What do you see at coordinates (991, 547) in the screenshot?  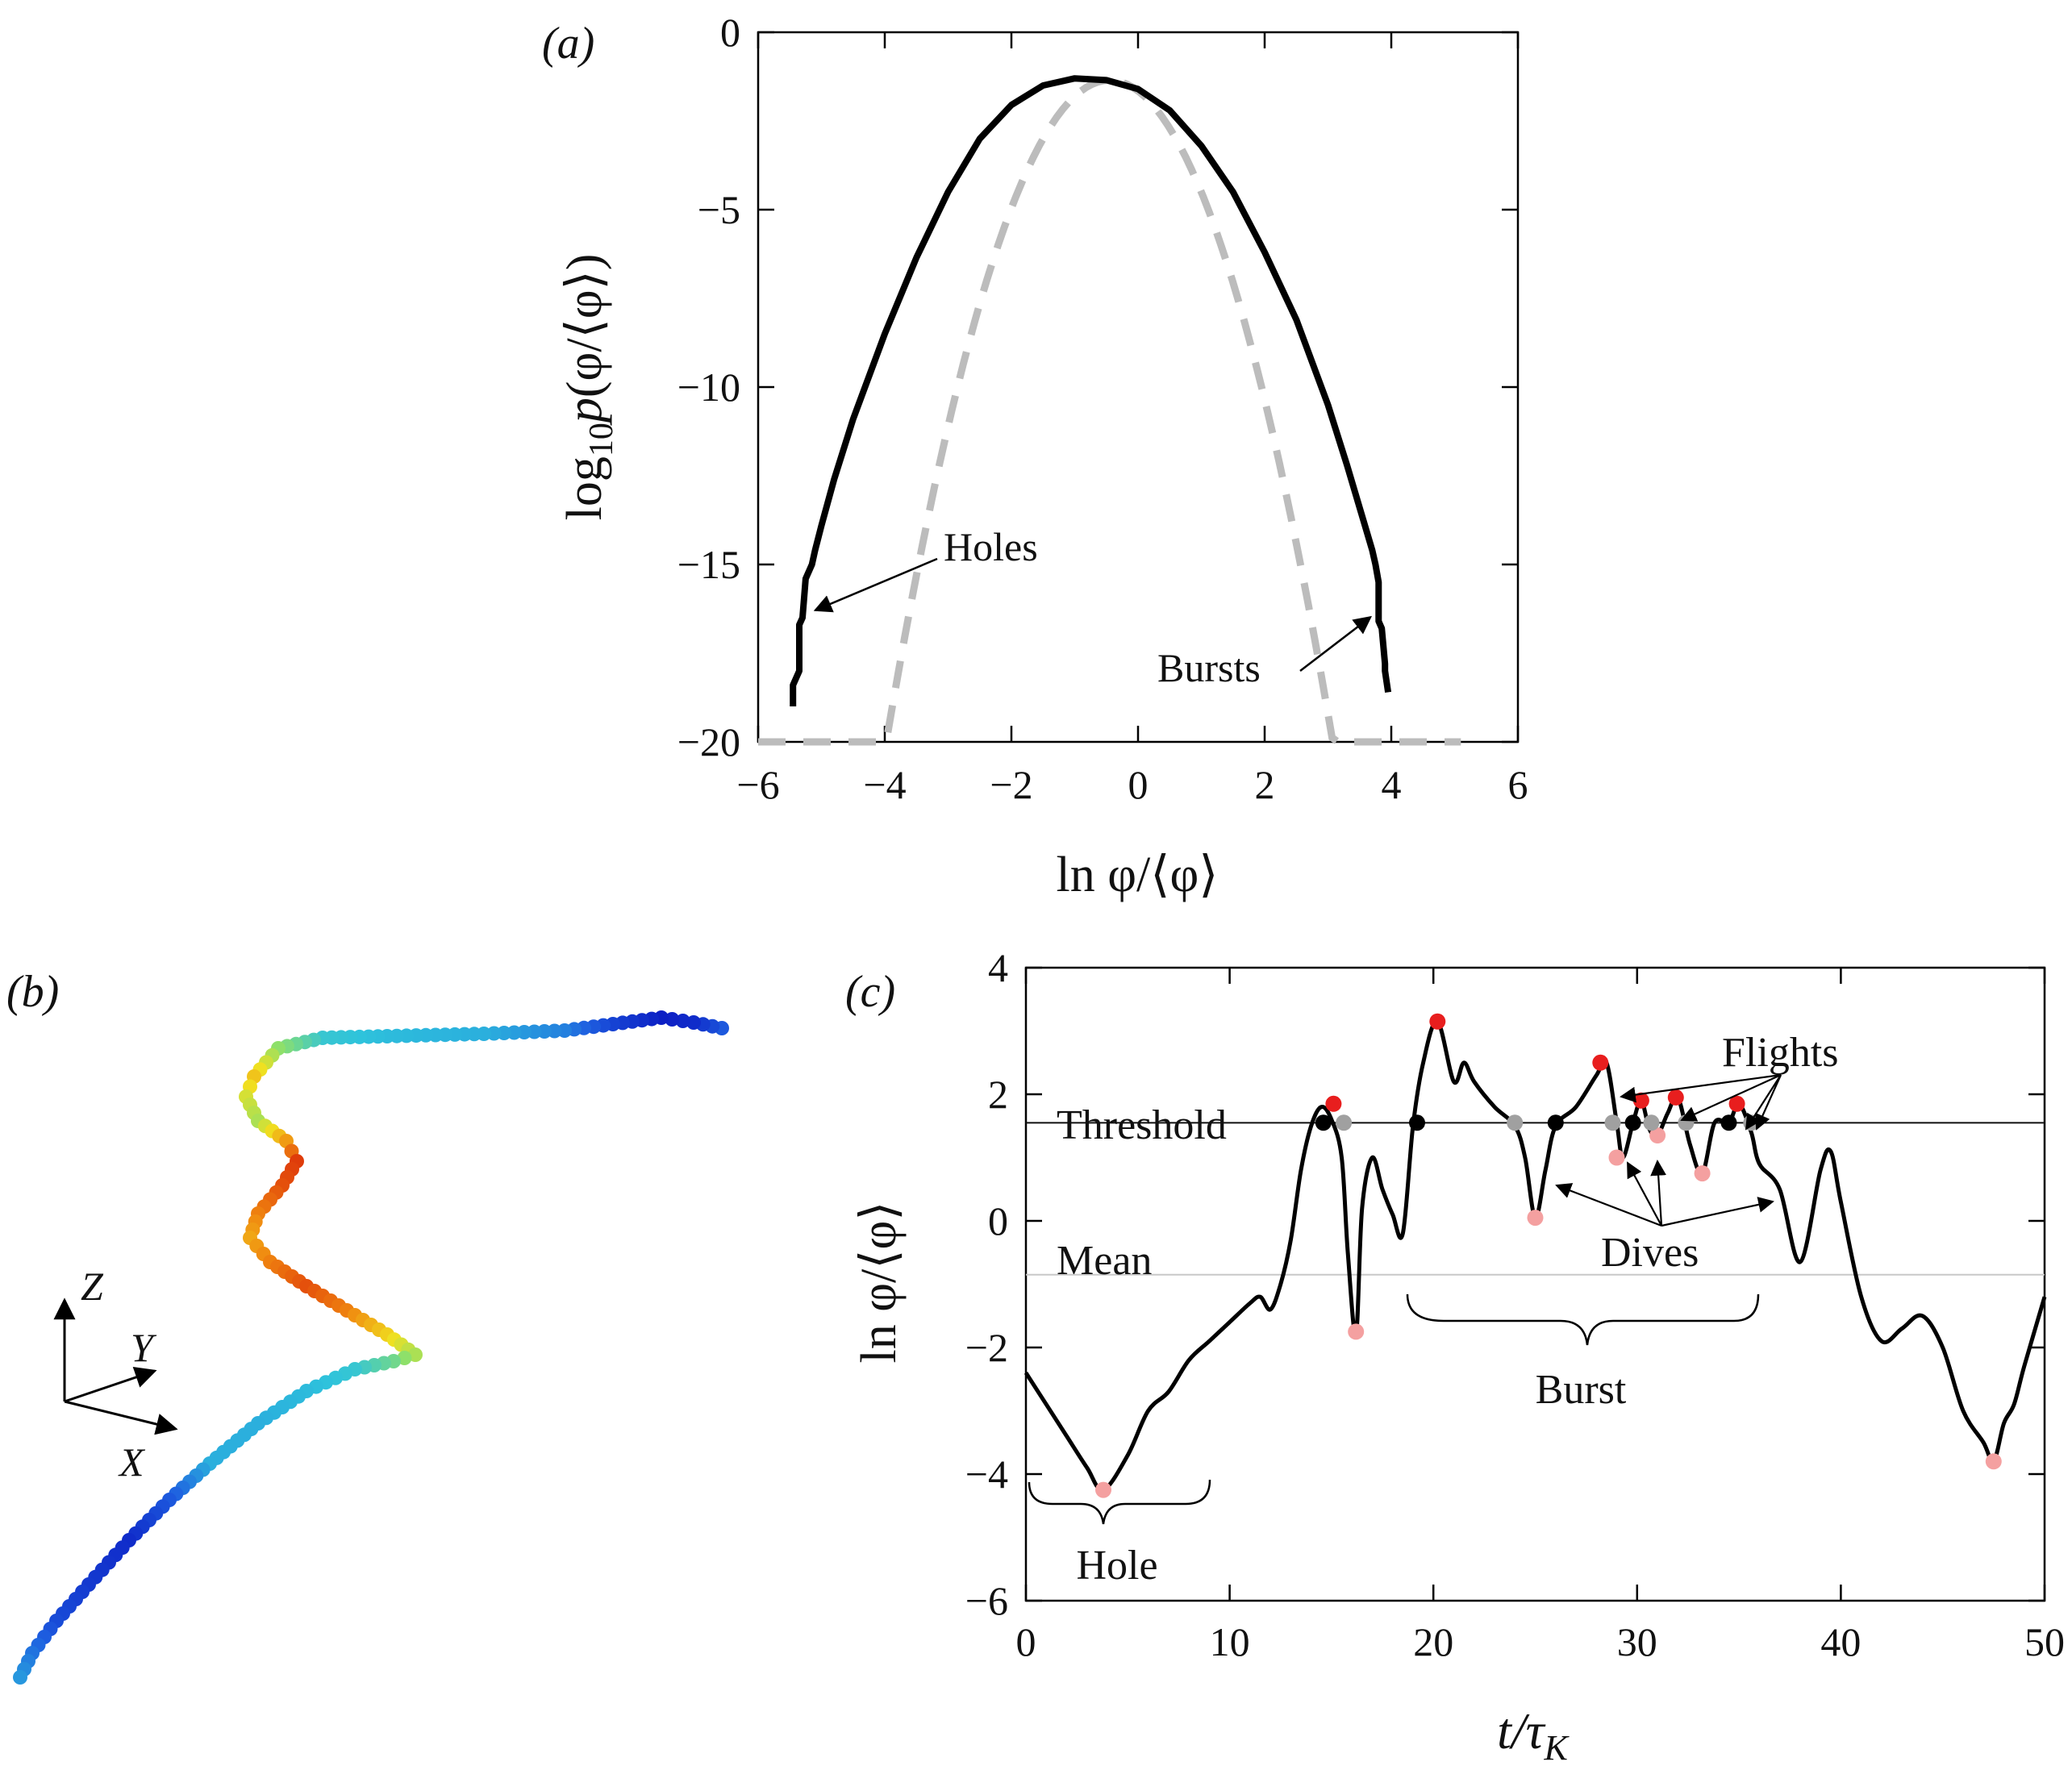 I see `holes-annotation: Holes` at bounding box center [991, 547].